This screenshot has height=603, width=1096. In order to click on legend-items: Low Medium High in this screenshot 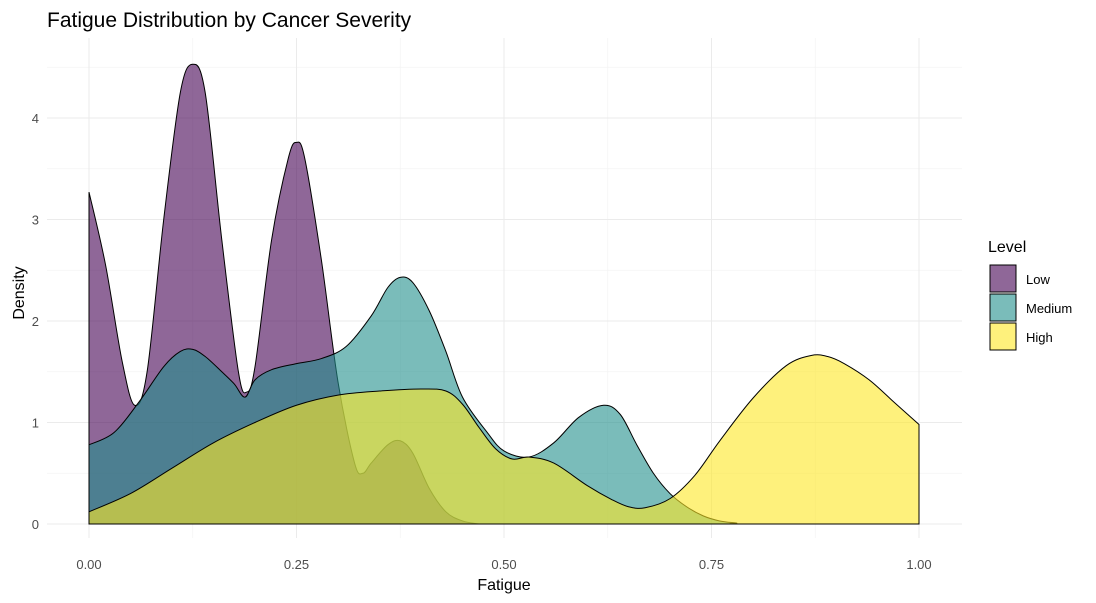, I will do `click(1030, 307)`.